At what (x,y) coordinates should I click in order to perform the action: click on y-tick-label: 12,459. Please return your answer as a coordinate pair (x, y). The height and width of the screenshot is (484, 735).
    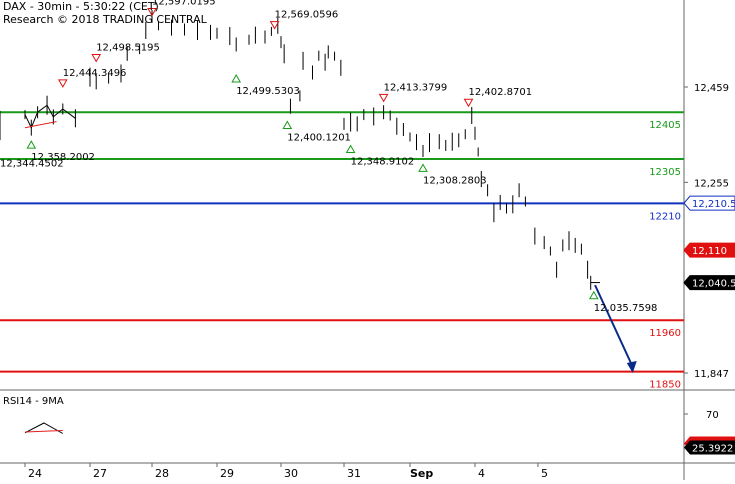
    Looking at the image, I should click on (711, 88).